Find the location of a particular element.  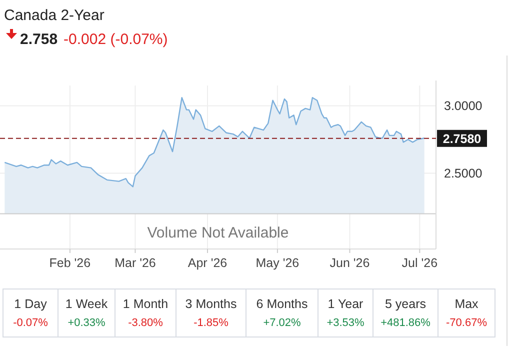

category-label: 1 Year is located at coordinates (346, 304).